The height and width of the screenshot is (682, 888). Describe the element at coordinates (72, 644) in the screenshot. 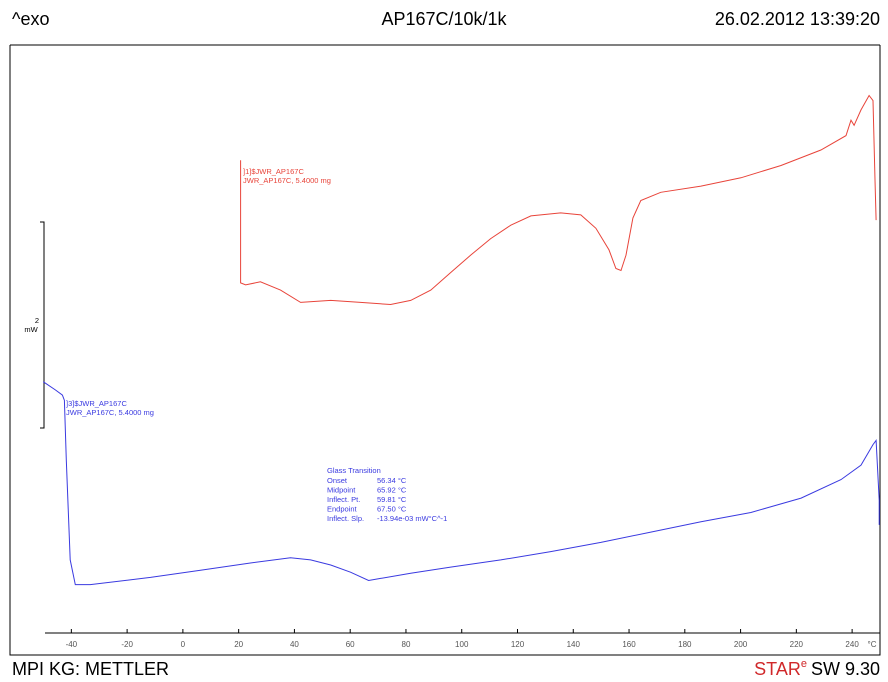

I see `x-tick-label: -40` at that location.